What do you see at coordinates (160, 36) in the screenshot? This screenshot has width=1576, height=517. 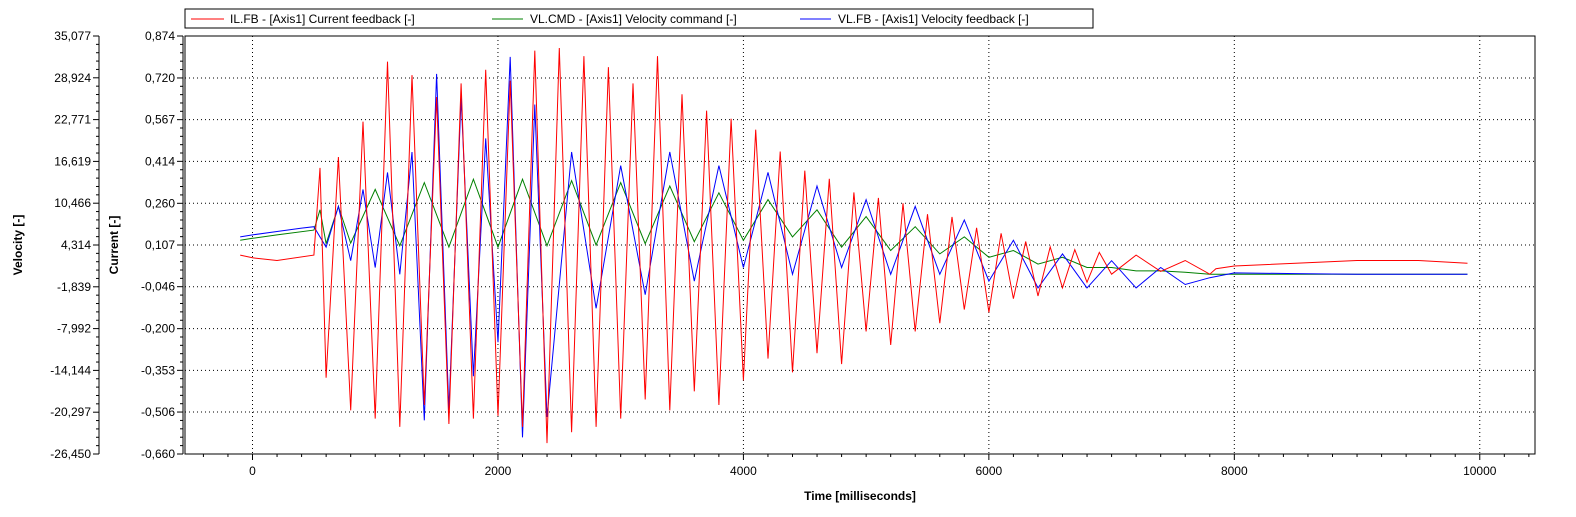 I see `current-tick-label: 0,874` at bounding box center [160, 36].